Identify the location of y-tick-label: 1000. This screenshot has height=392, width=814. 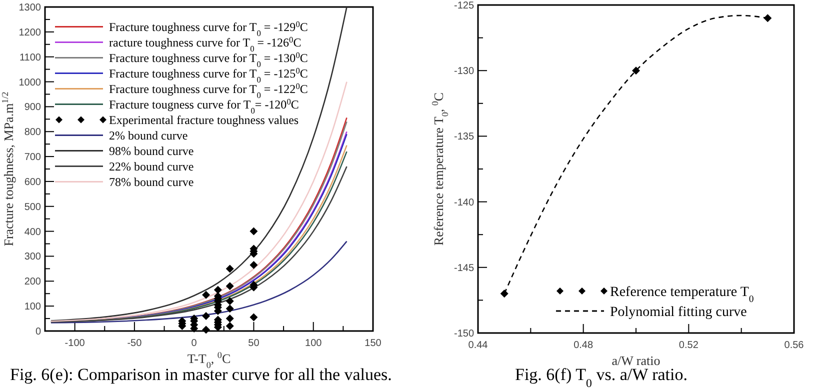
(30, 82).